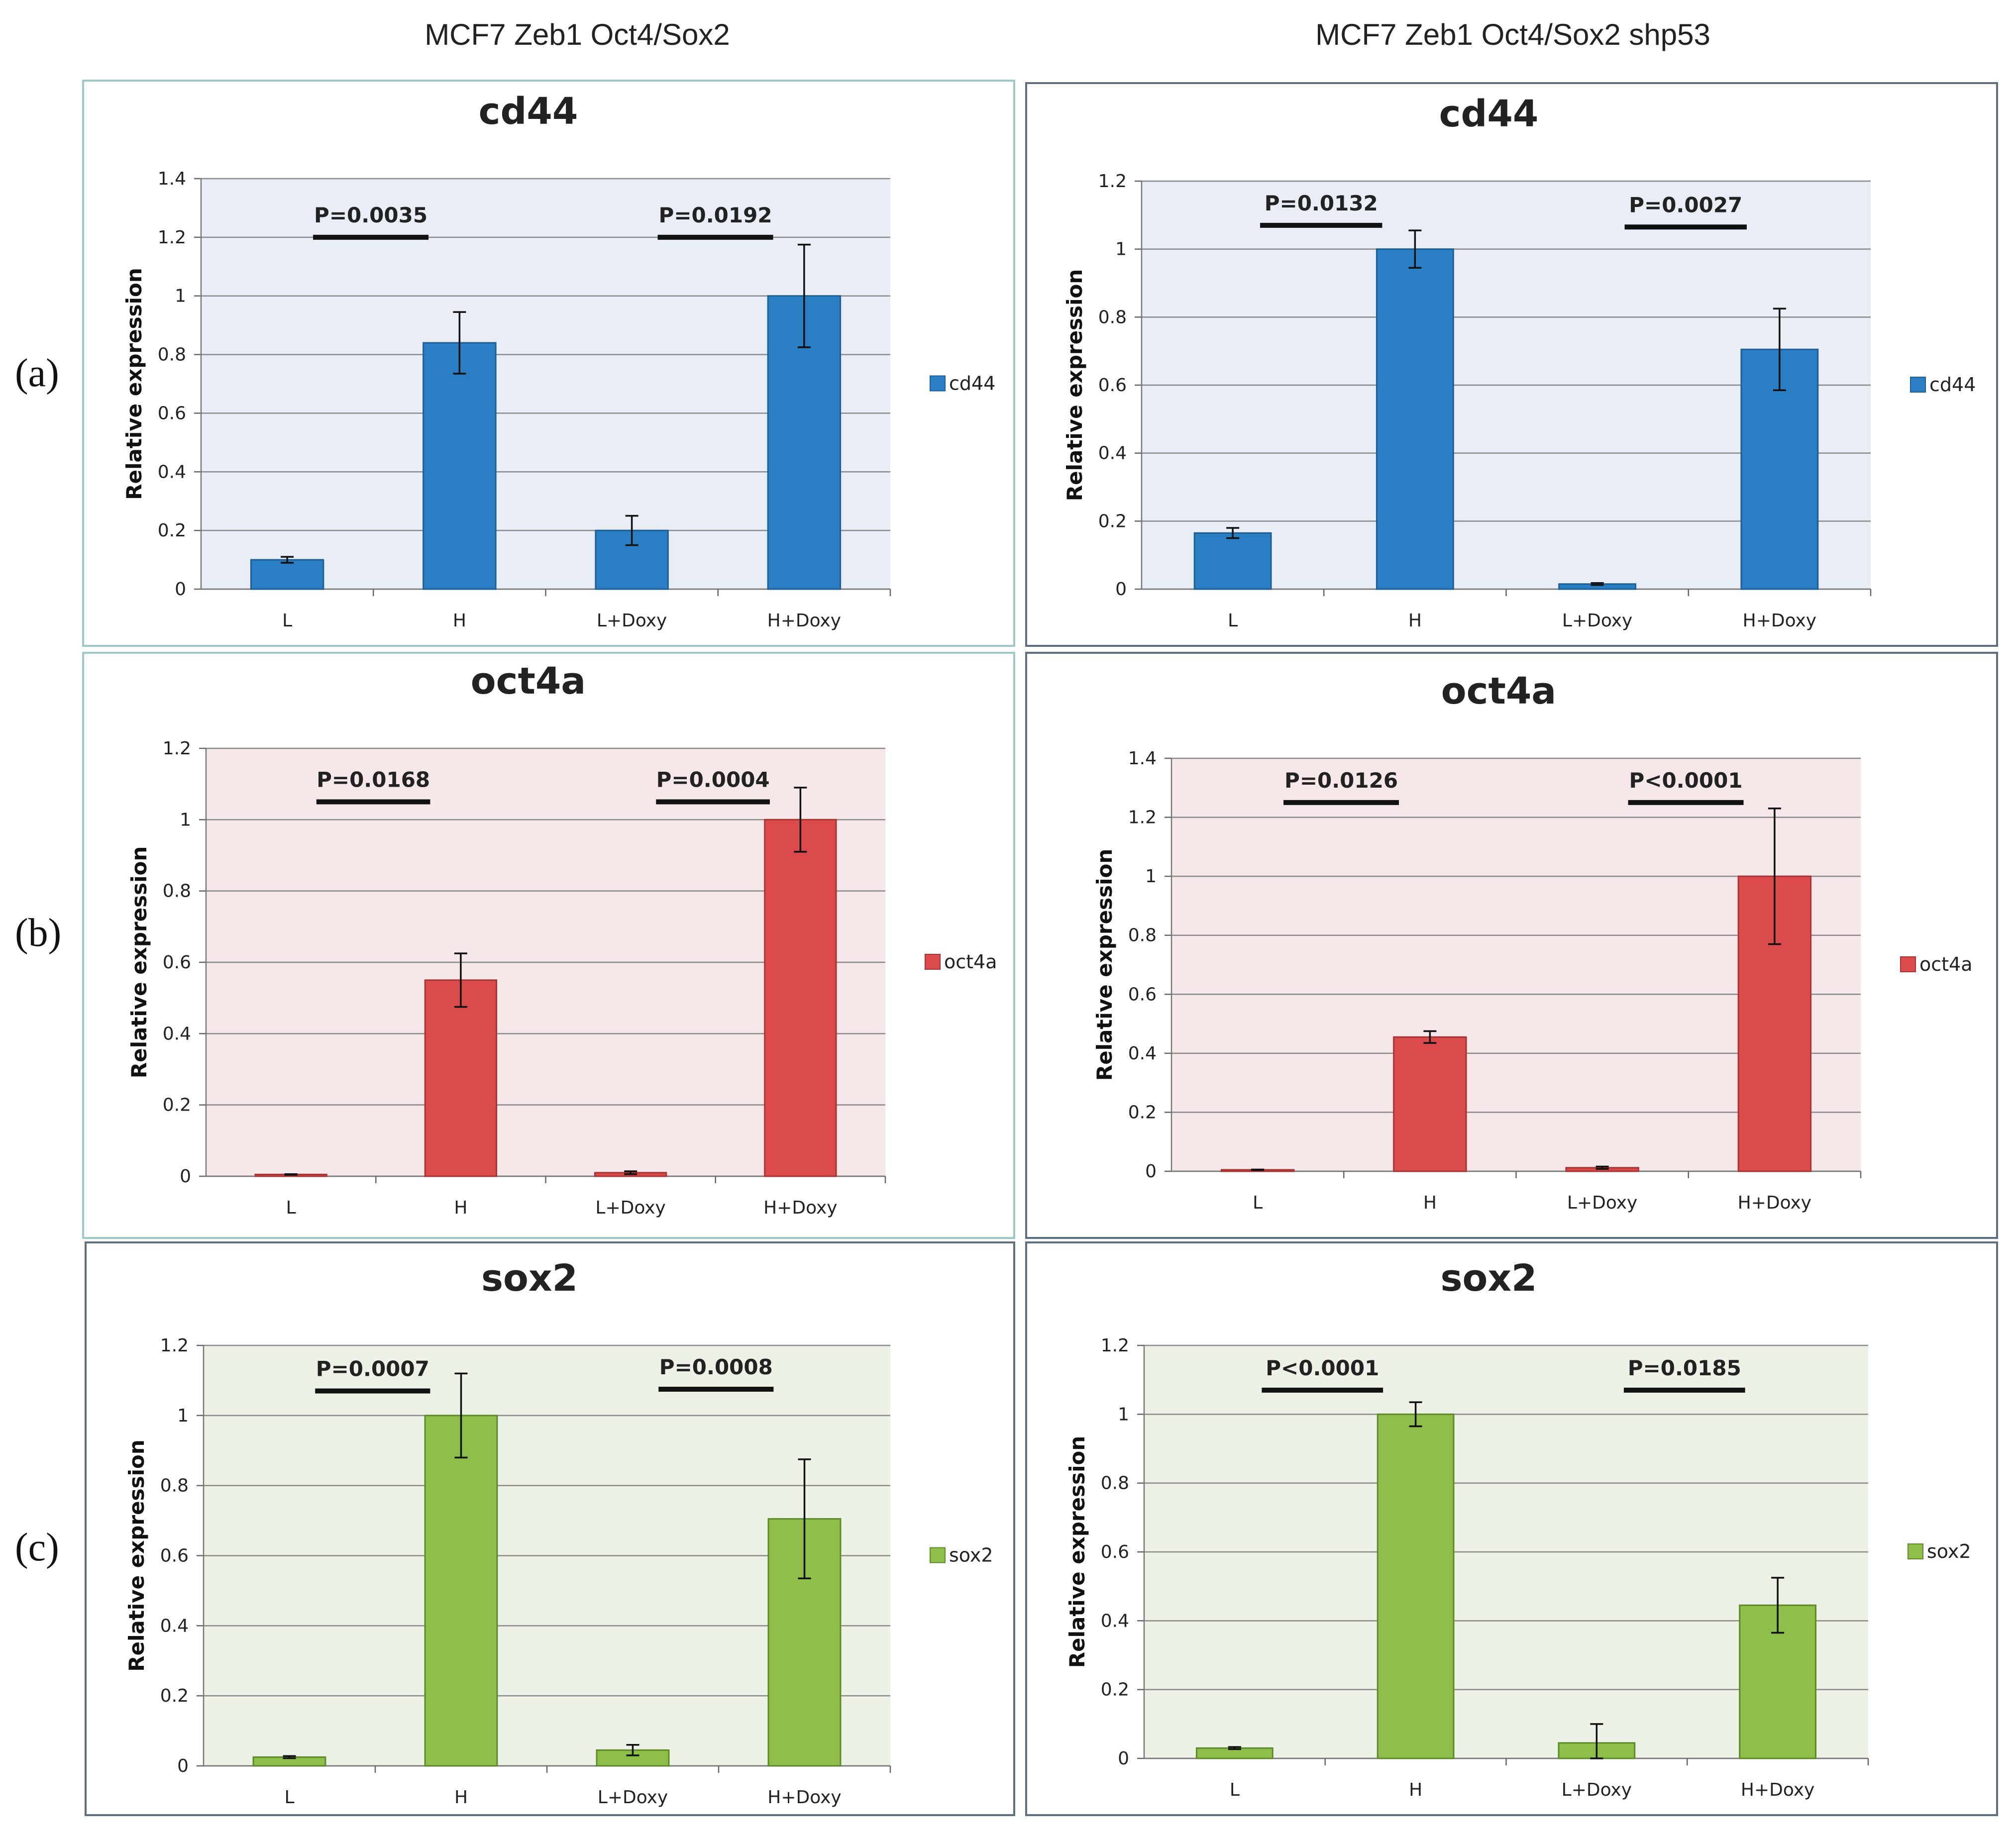 The height and width of the screenshot is (1842, 2016). I want to click on pvalue-label: P=0.0132, so click(1321, 203).